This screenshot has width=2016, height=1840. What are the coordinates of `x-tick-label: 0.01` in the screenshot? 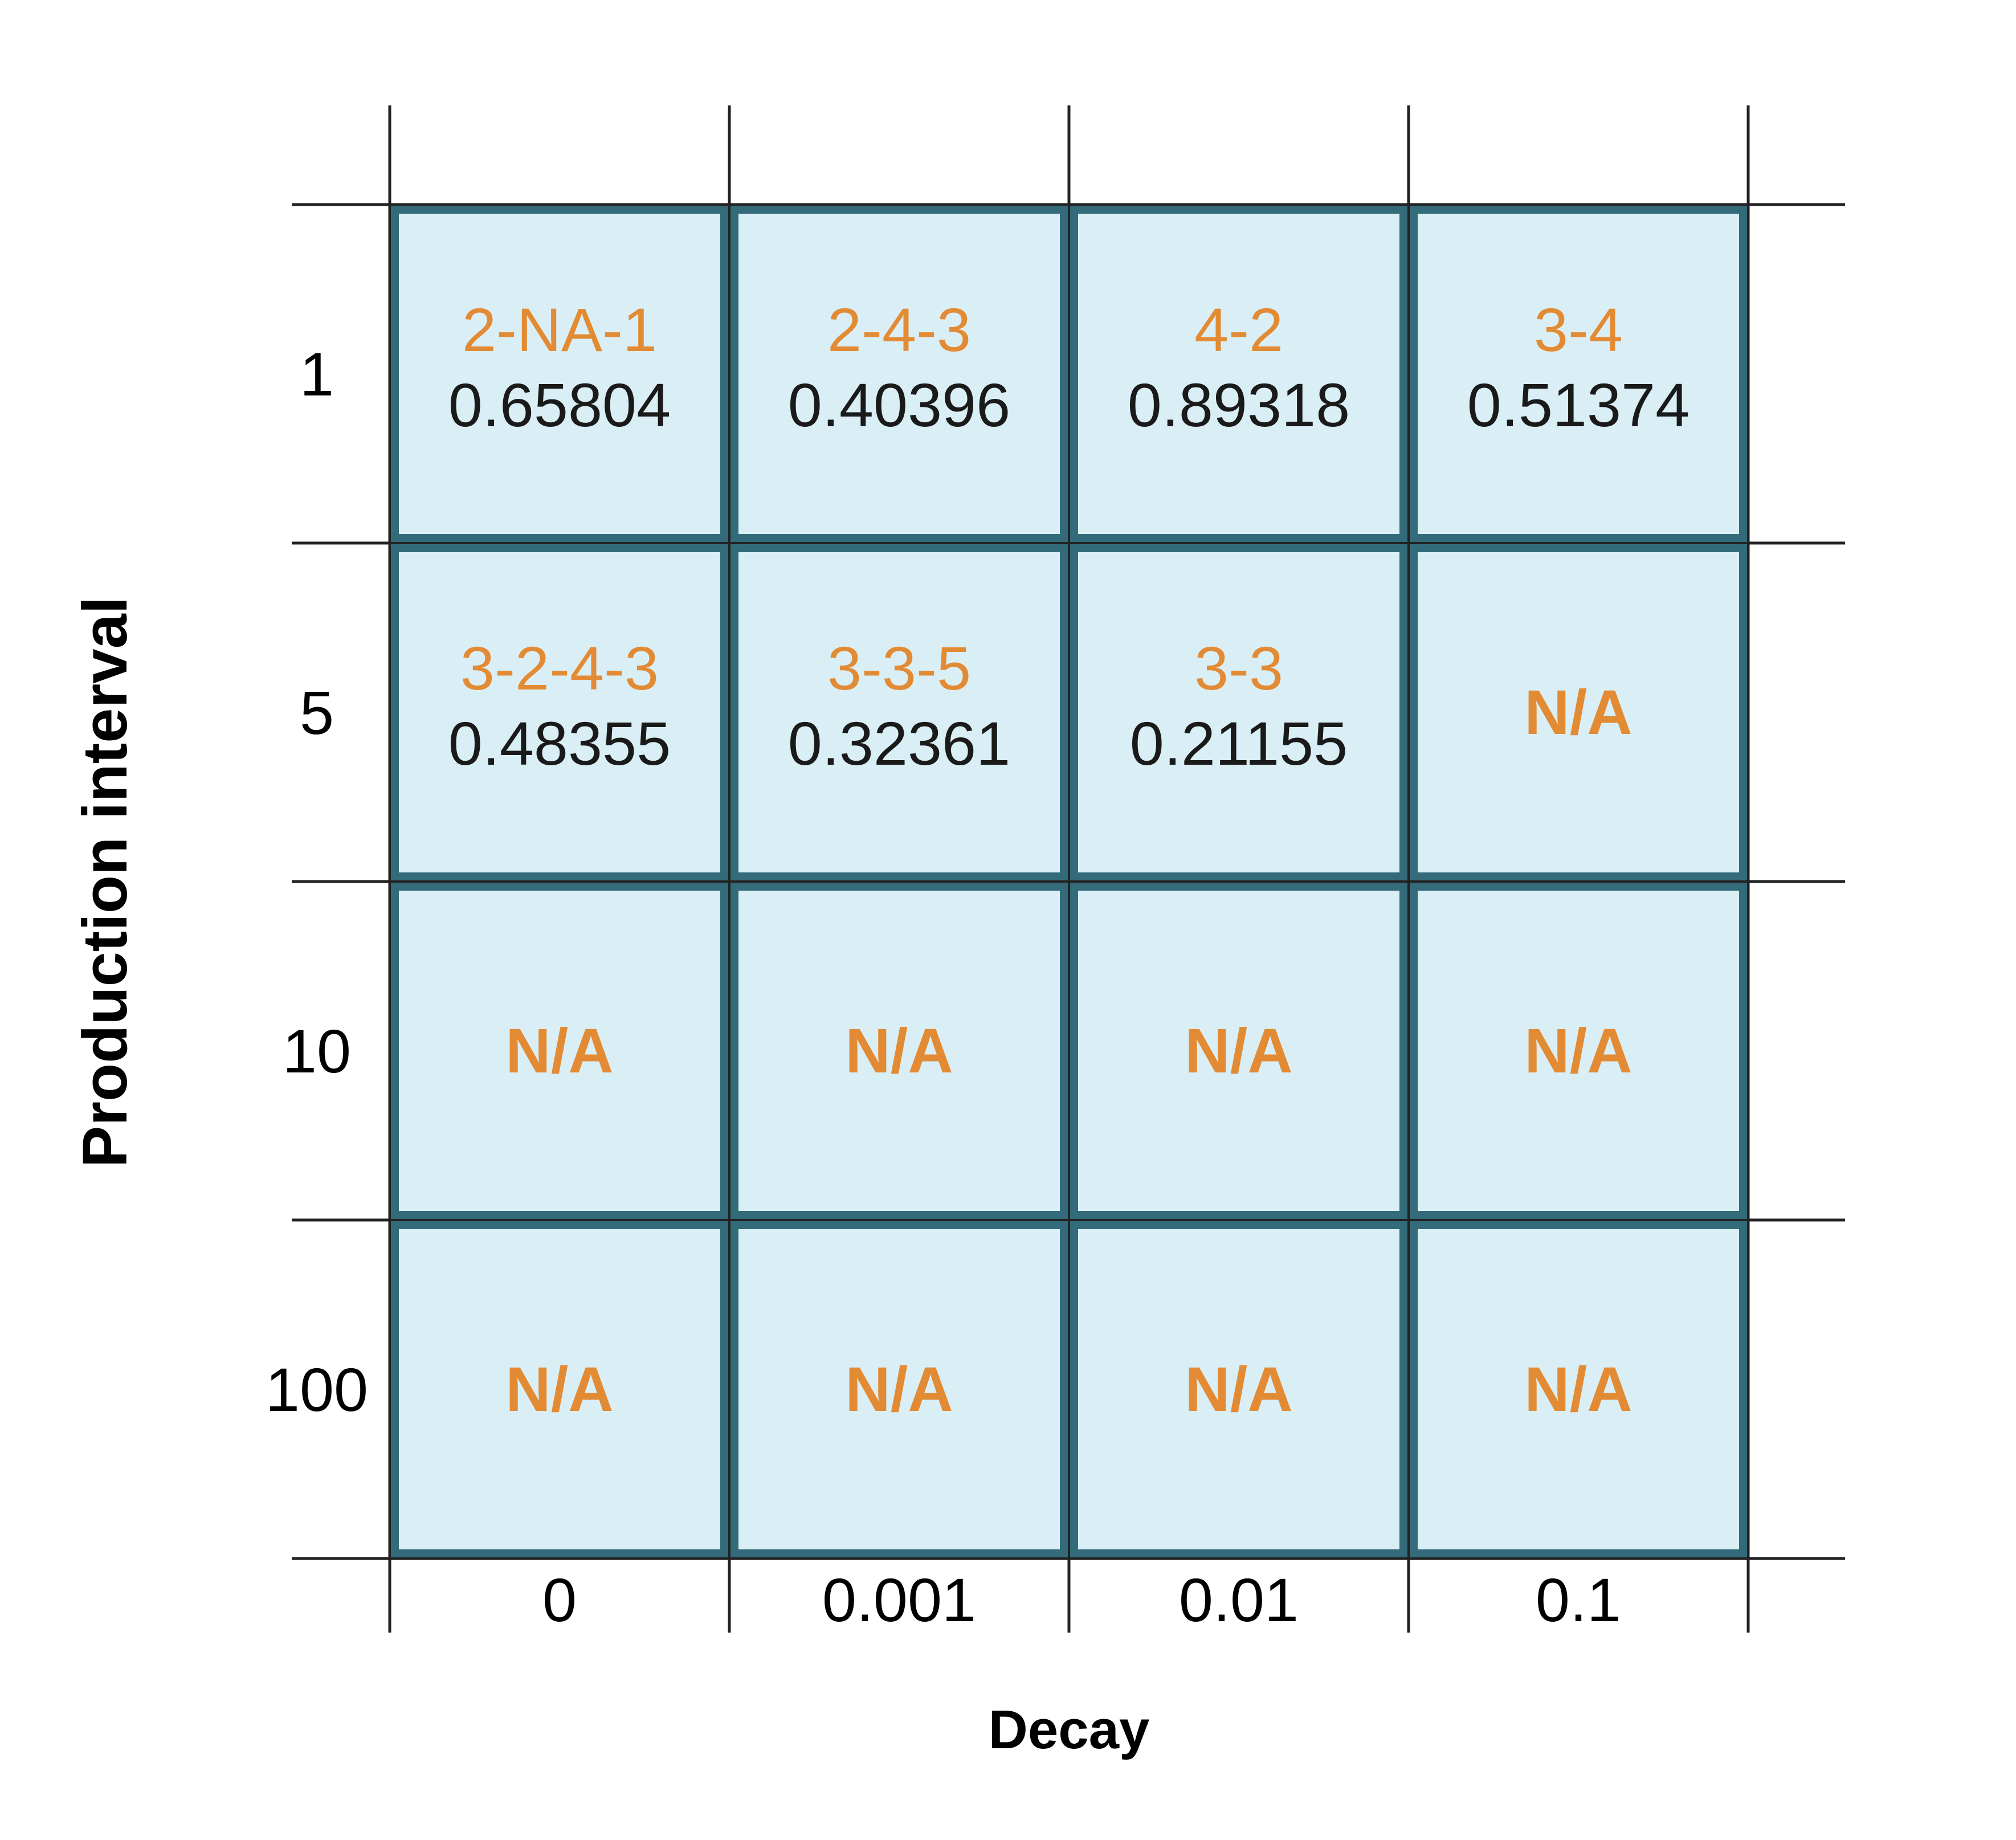 It's located at (1239, 1599).